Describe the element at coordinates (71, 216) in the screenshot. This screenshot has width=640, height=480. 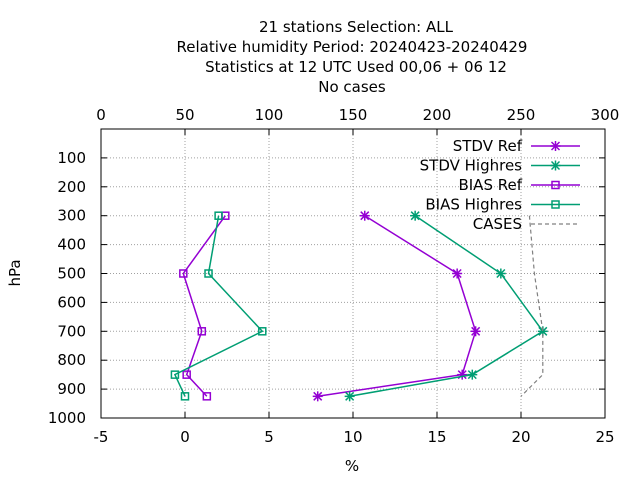
I see `y-tick-label: 300` at that location.